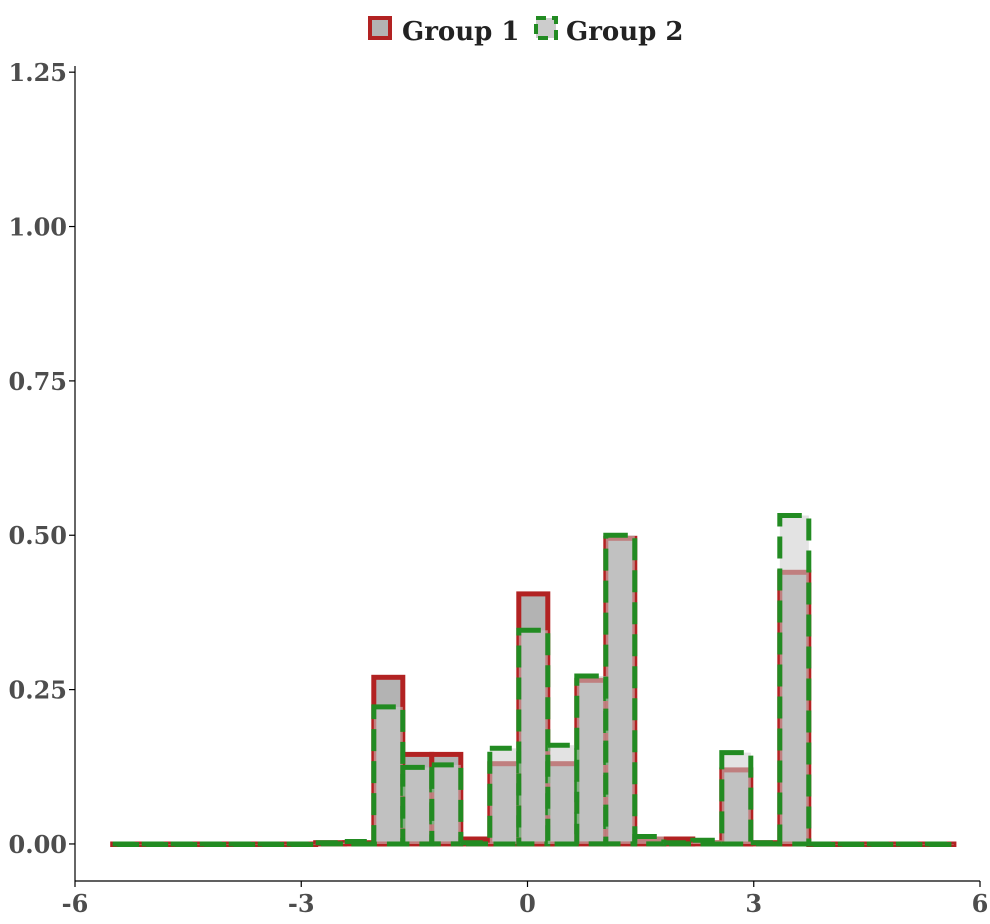  I want to click on y-axis-ticks: 0.00 0.25 0.50 0.75 1.00 1.25, so click(42, 458).